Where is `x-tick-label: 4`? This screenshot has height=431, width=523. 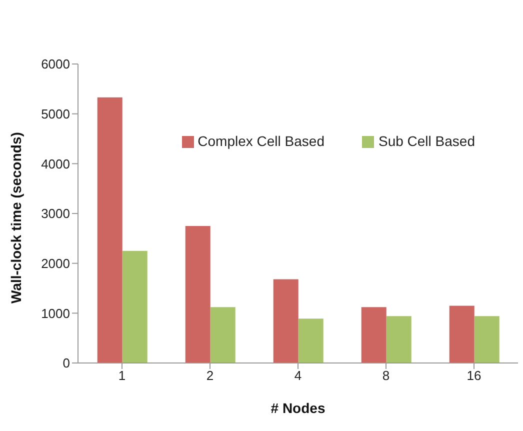 x-tick-label: 4 is located at coordinates (298, 376).